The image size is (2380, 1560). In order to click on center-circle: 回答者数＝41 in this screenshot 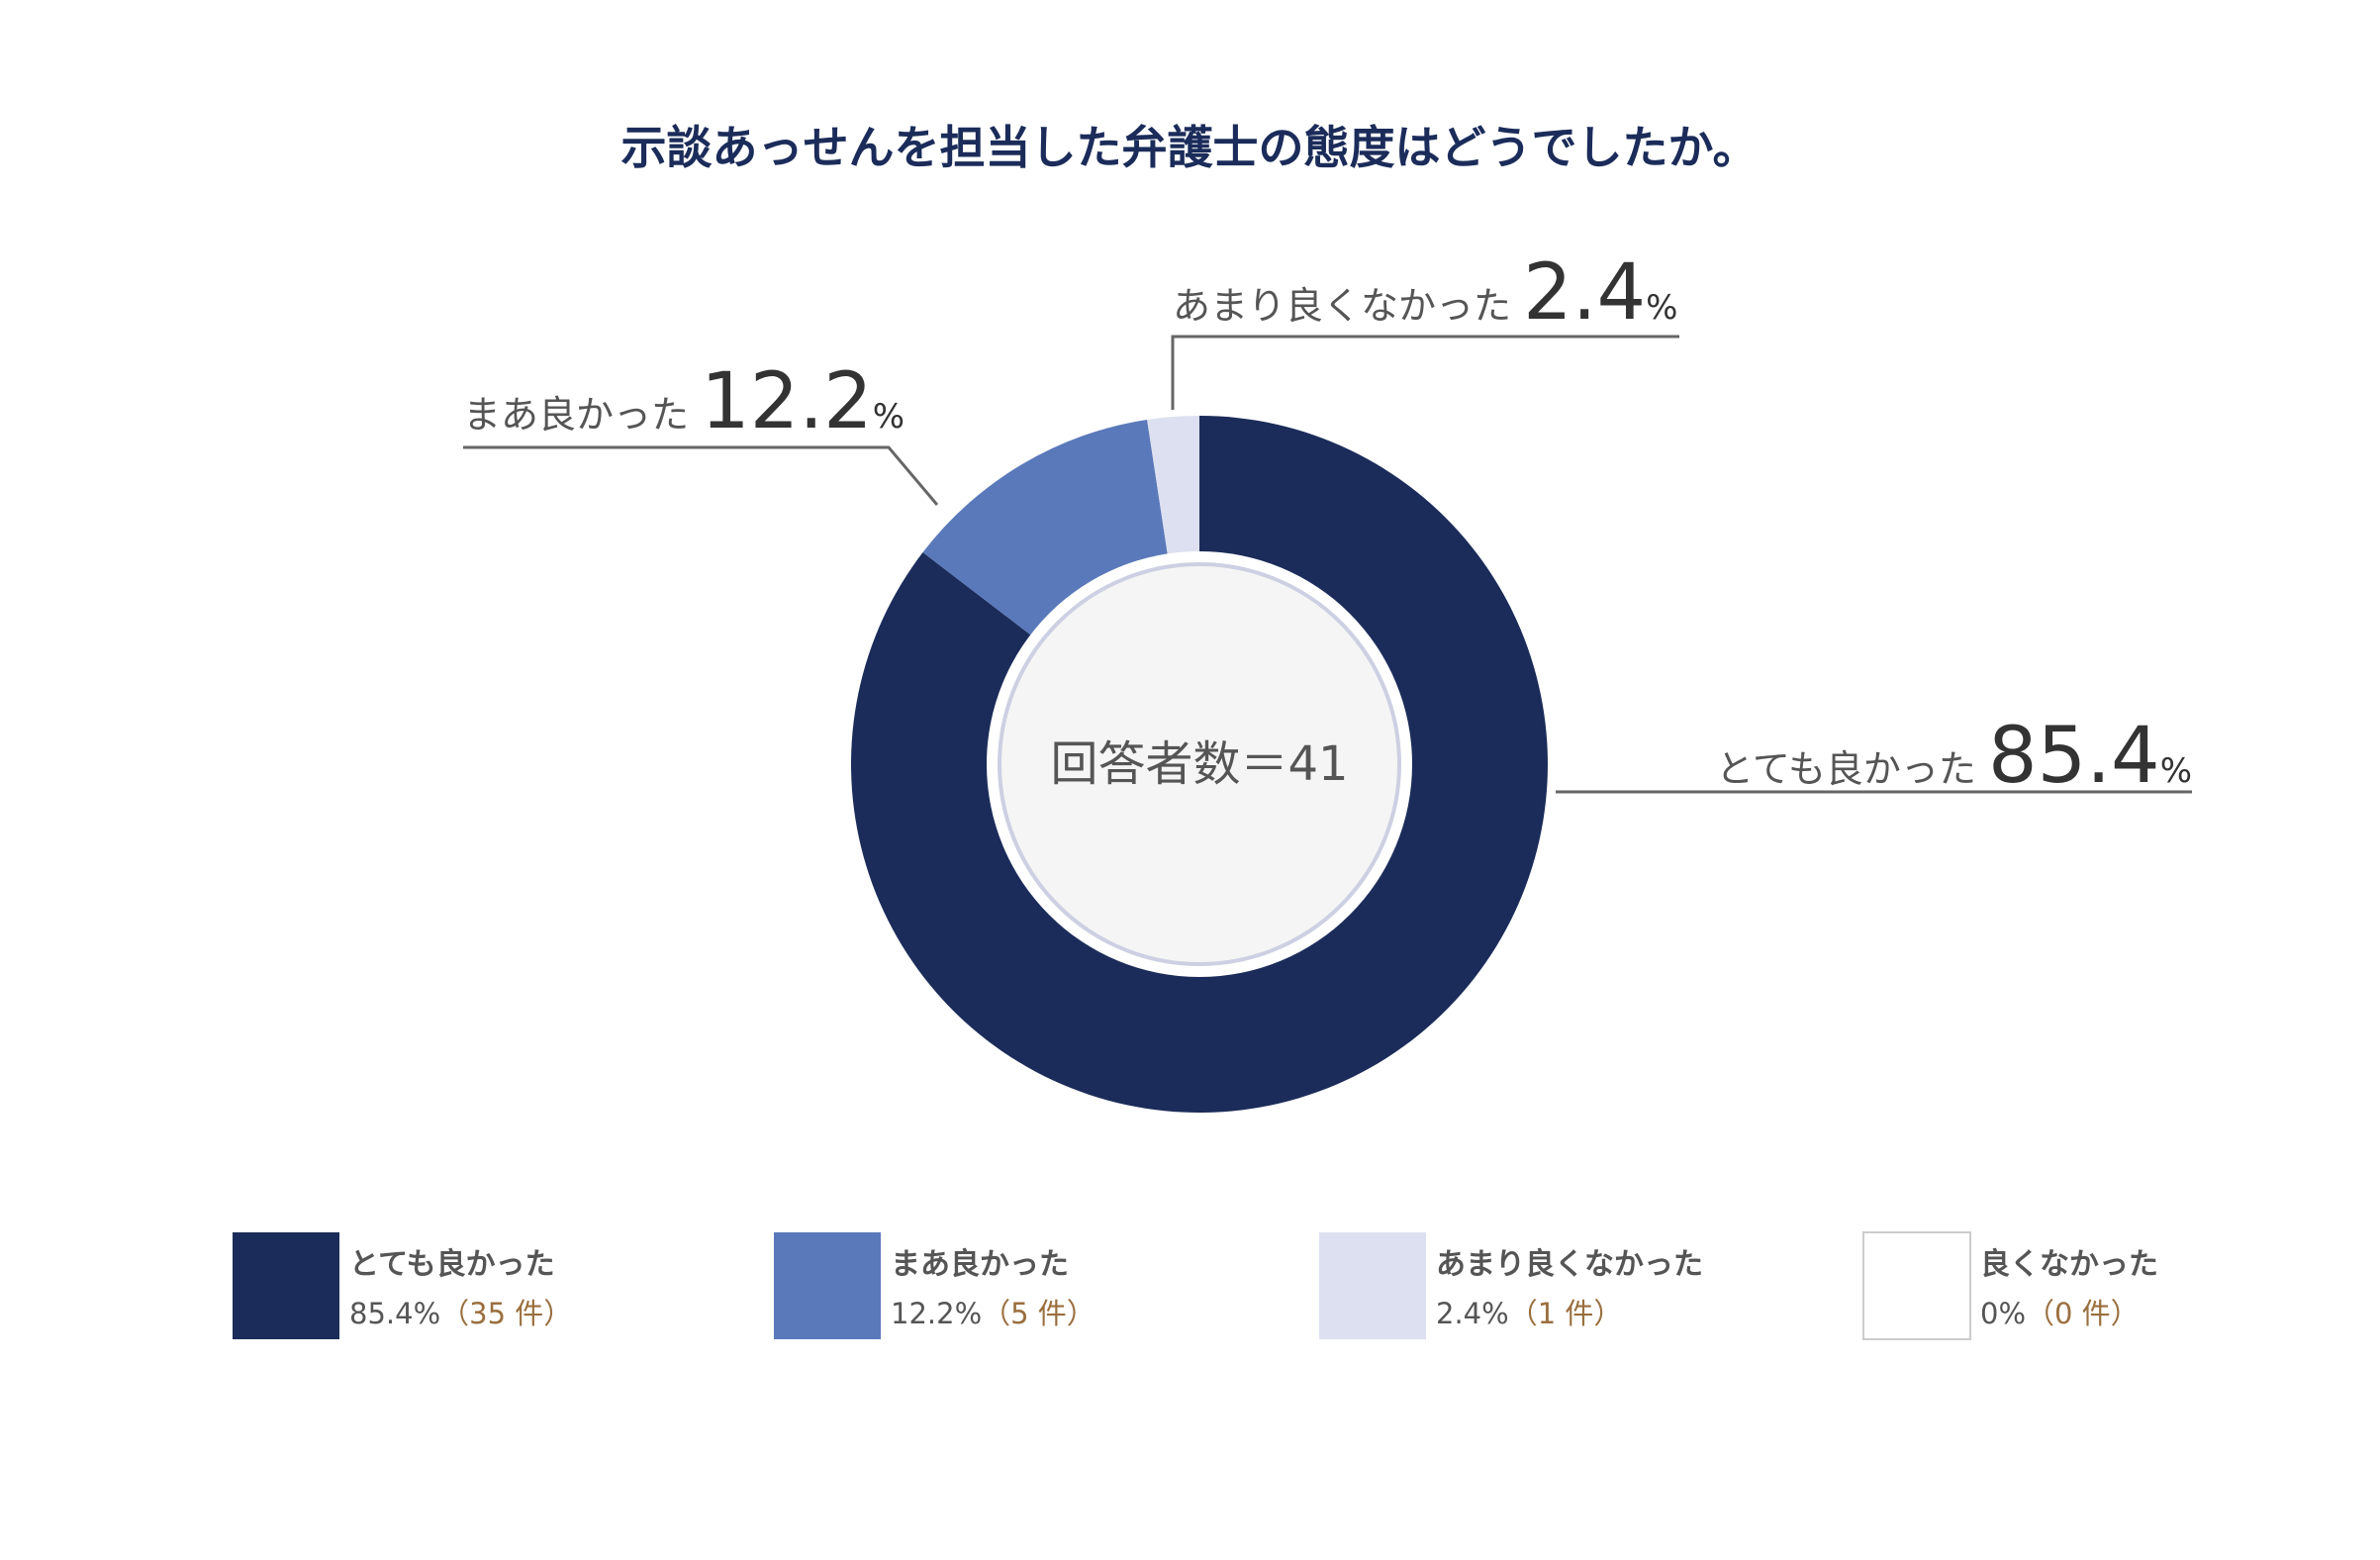, I will do `click(1199, 764)`.